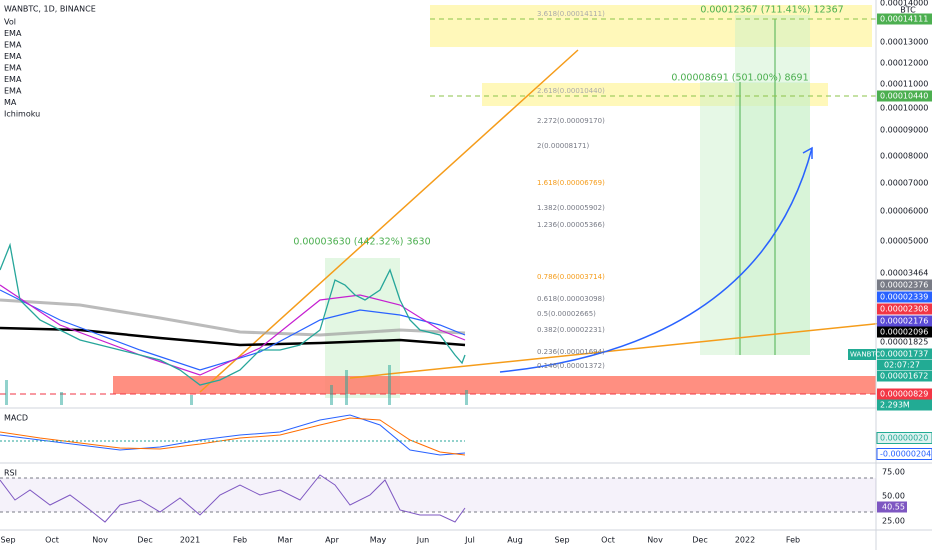 The image size is (932, 550). Describe the element at coordinates (904, 84) in the screenshot. I see `price-label: 0.00011000` at that location.